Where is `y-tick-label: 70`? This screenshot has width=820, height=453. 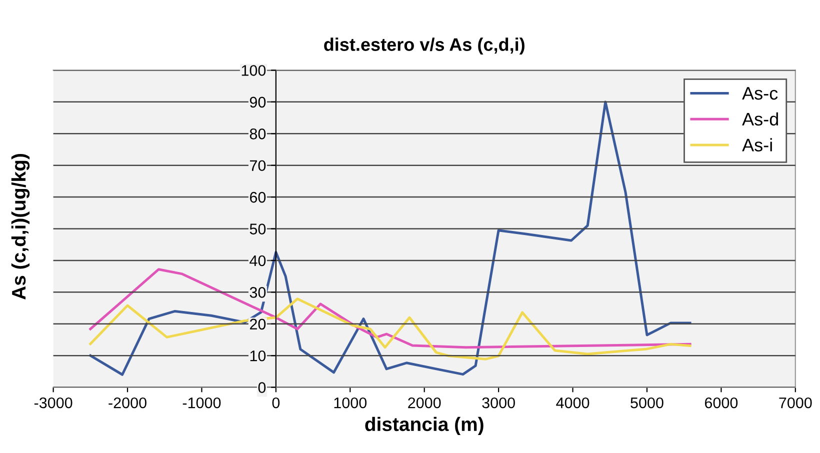
y-tick-label: 70 is located at coordinates (258, 166).